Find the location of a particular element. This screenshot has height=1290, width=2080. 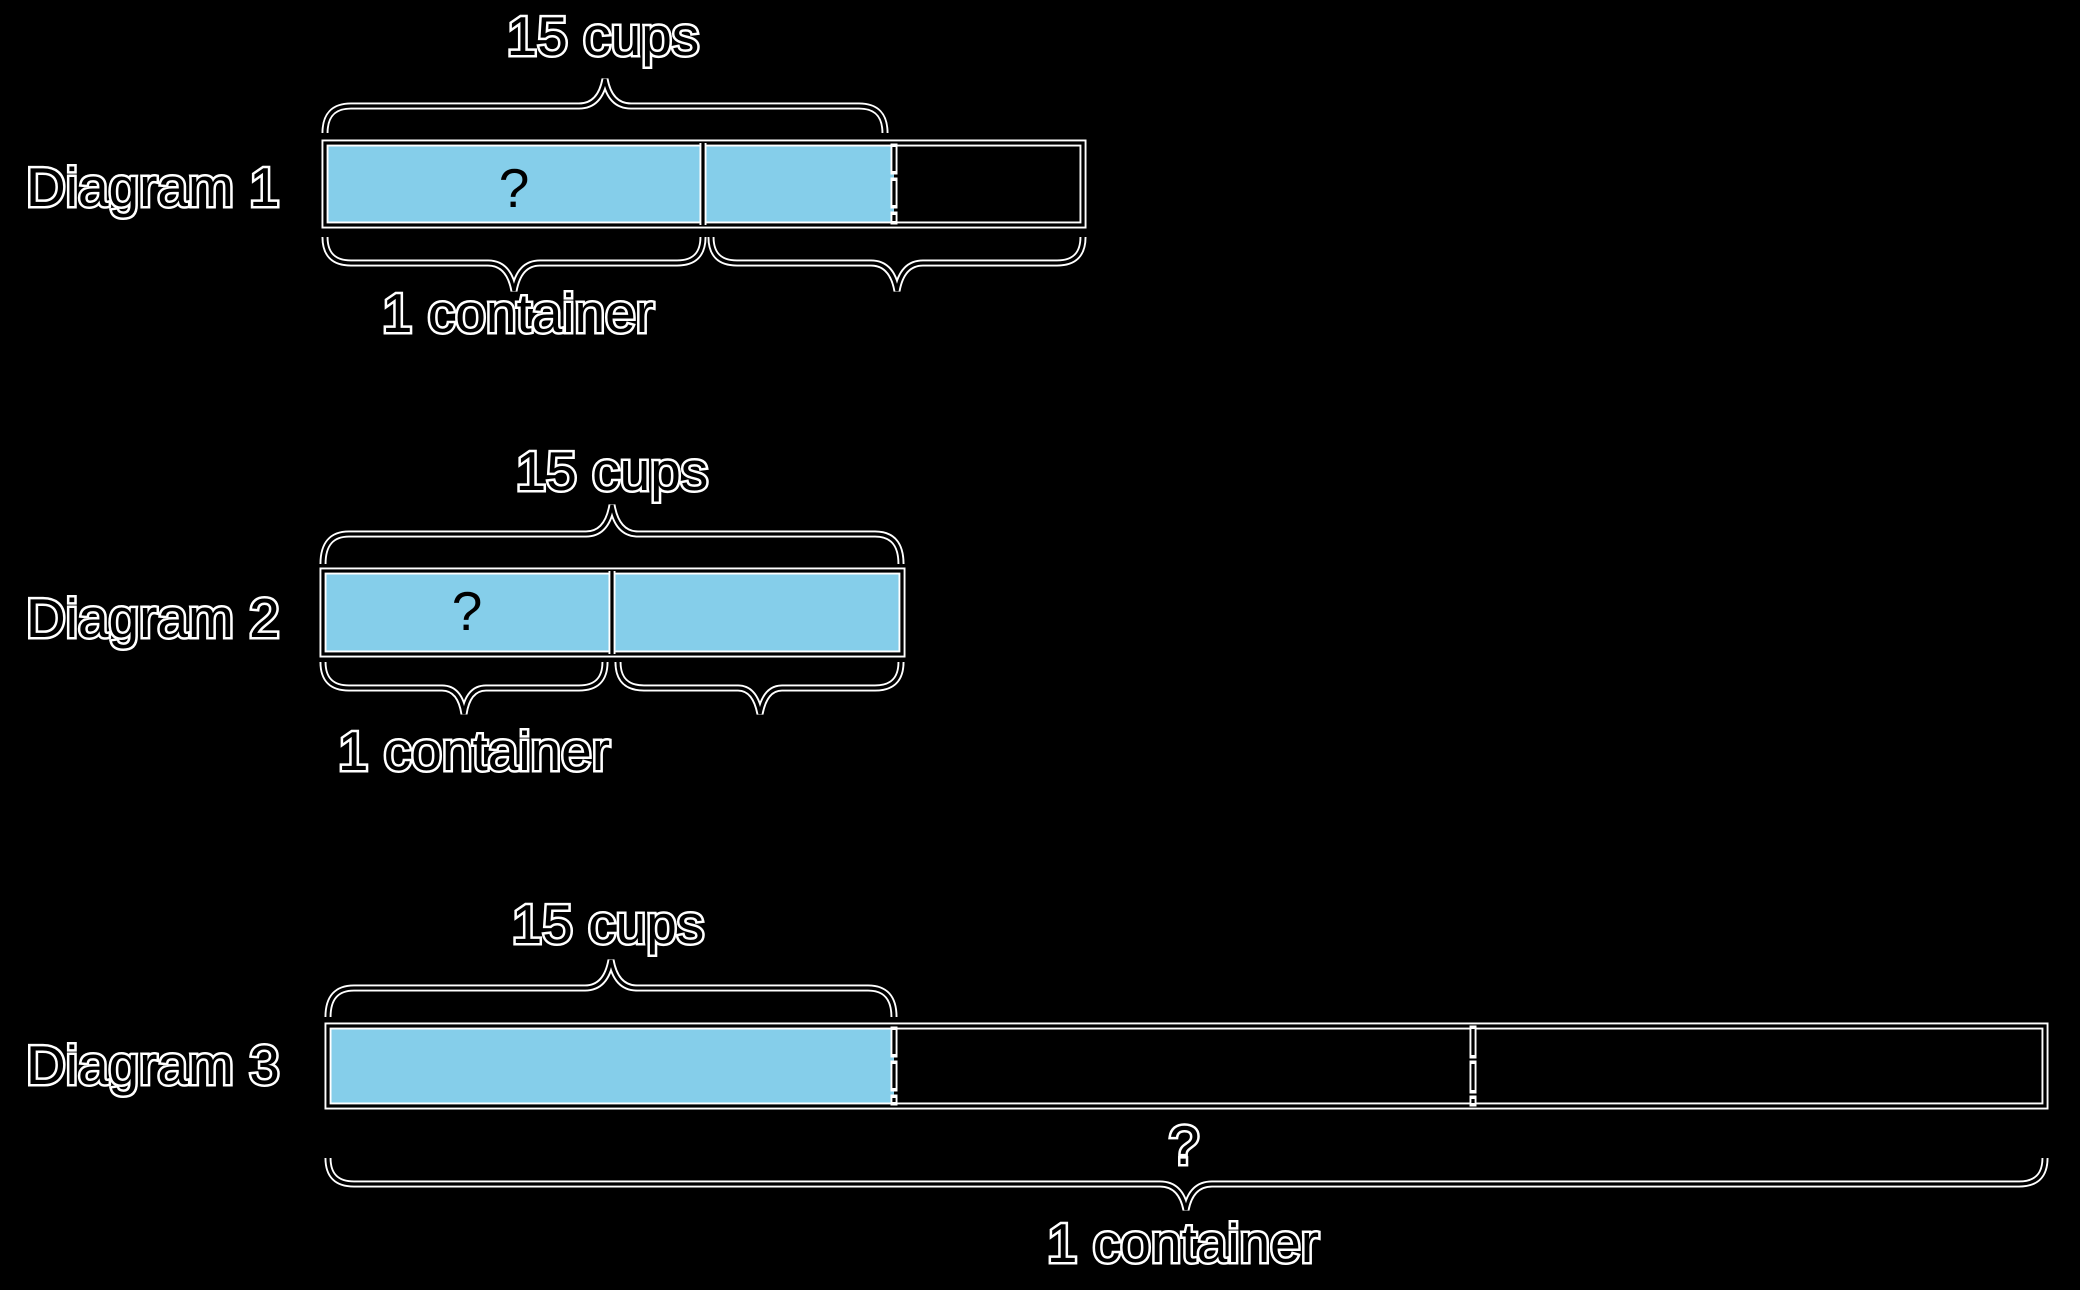

diagram-2-container-brace is located at coordinates (464, 688).